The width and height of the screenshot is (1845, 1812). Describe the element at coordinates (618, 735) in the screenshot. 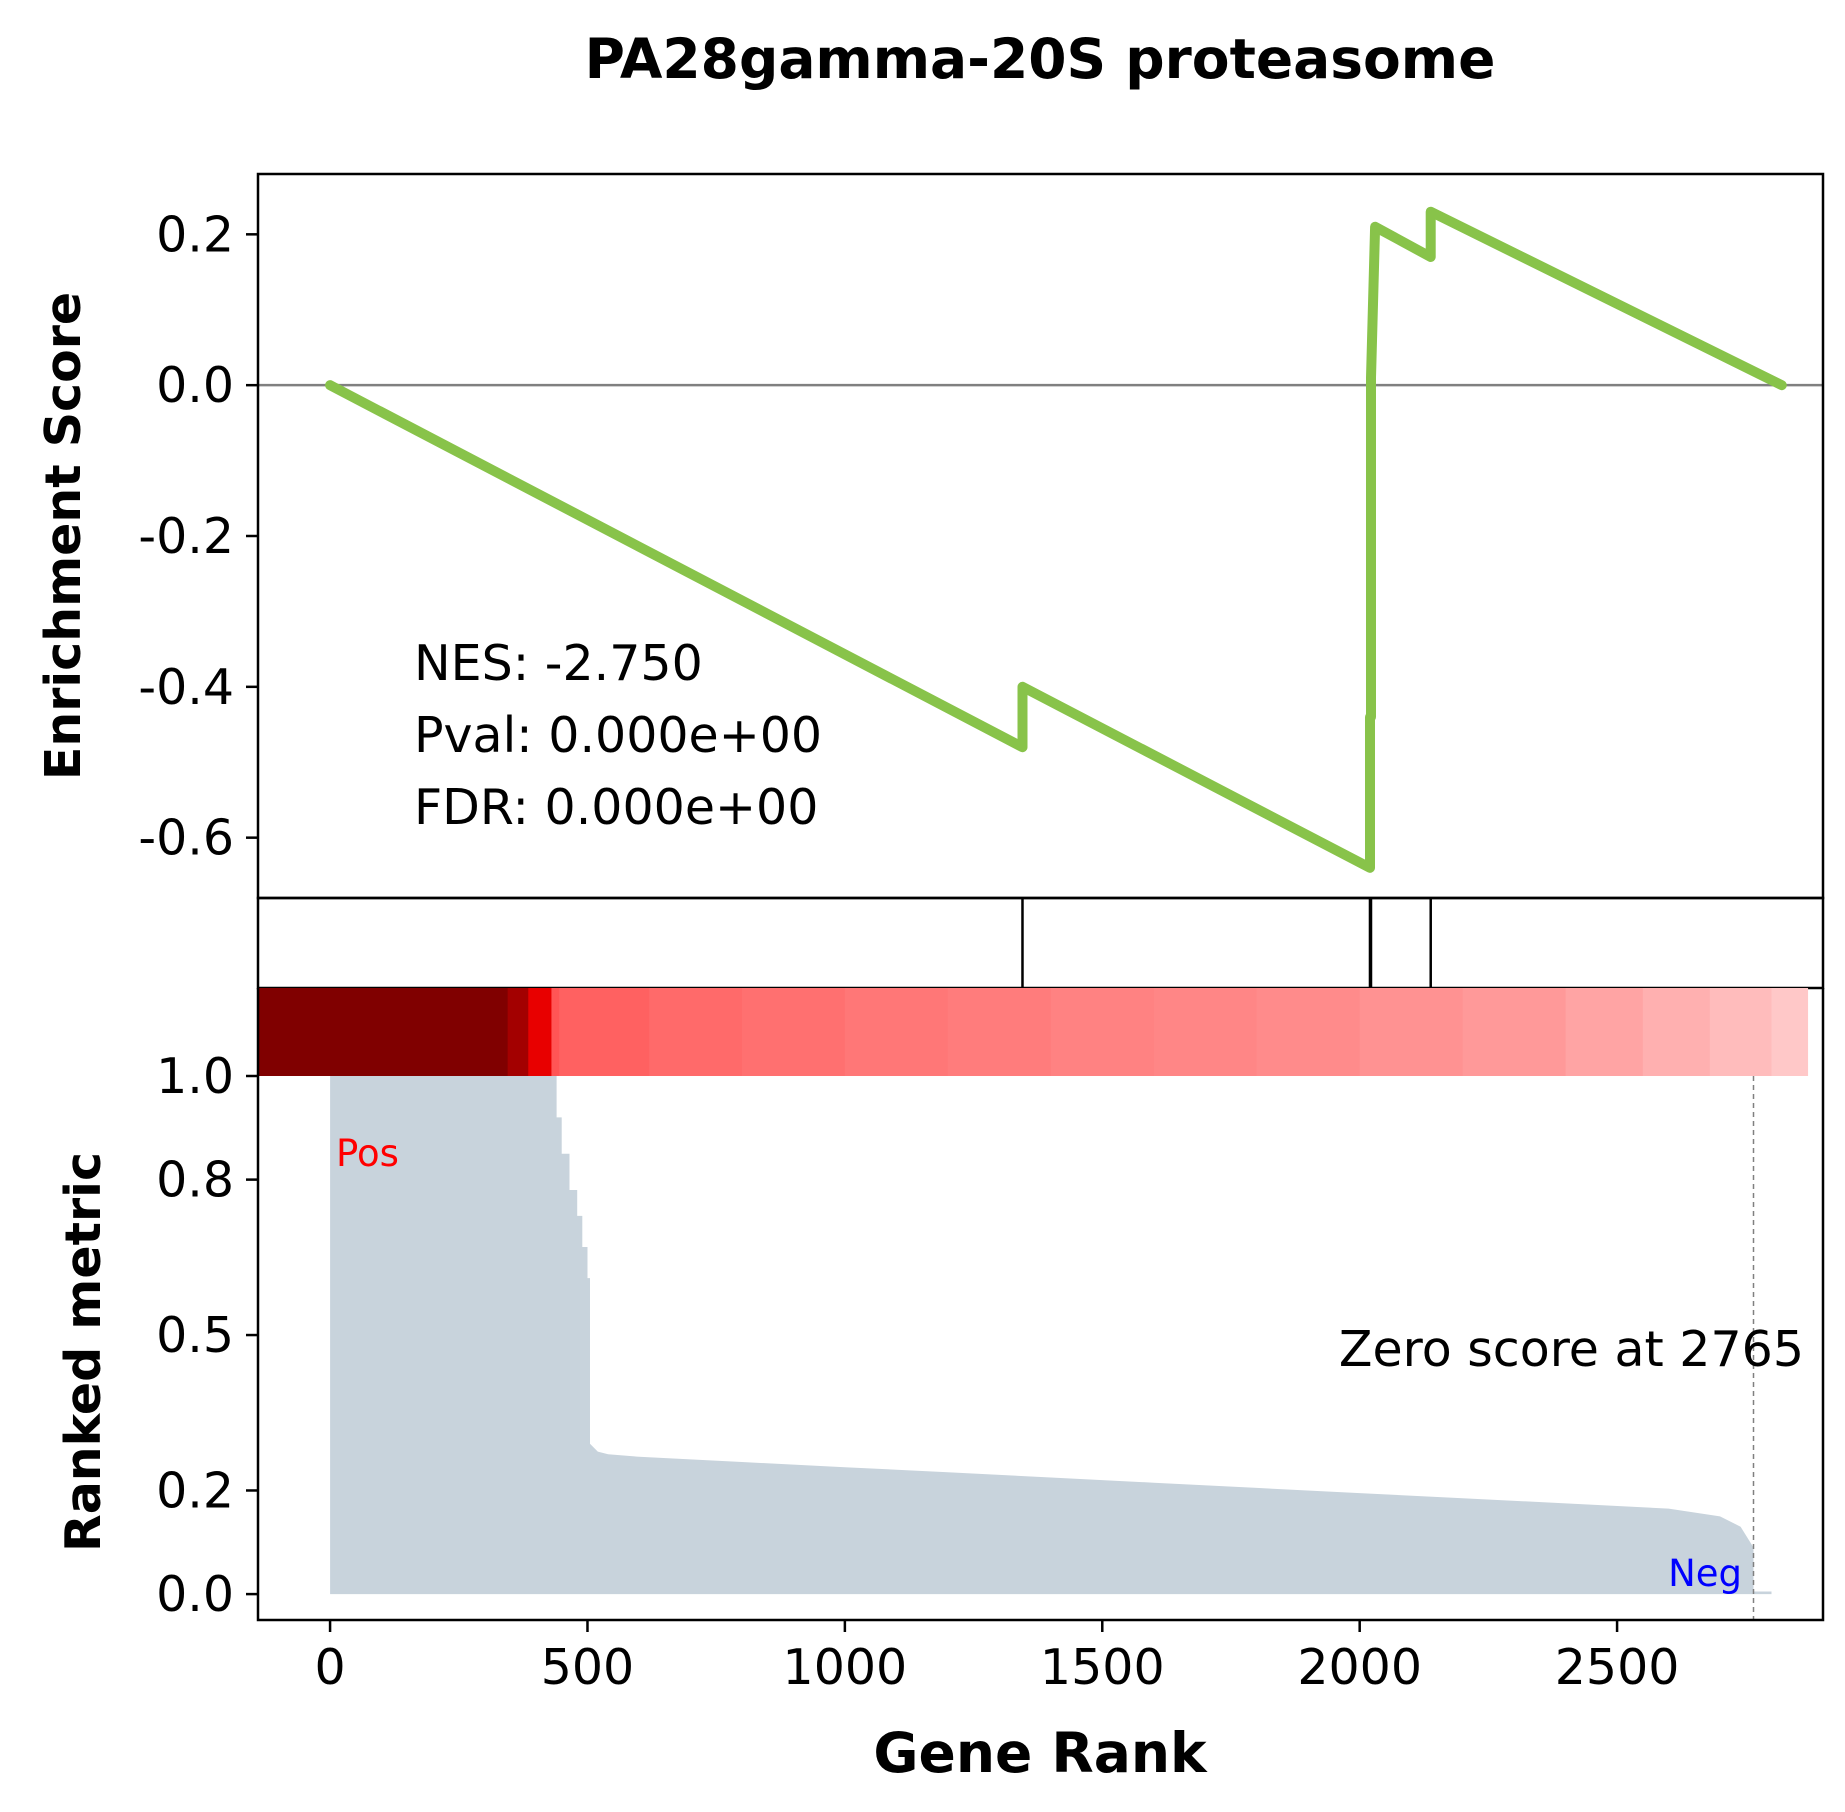

I see `pval-text: Pval: 0.000e+00` at that location.